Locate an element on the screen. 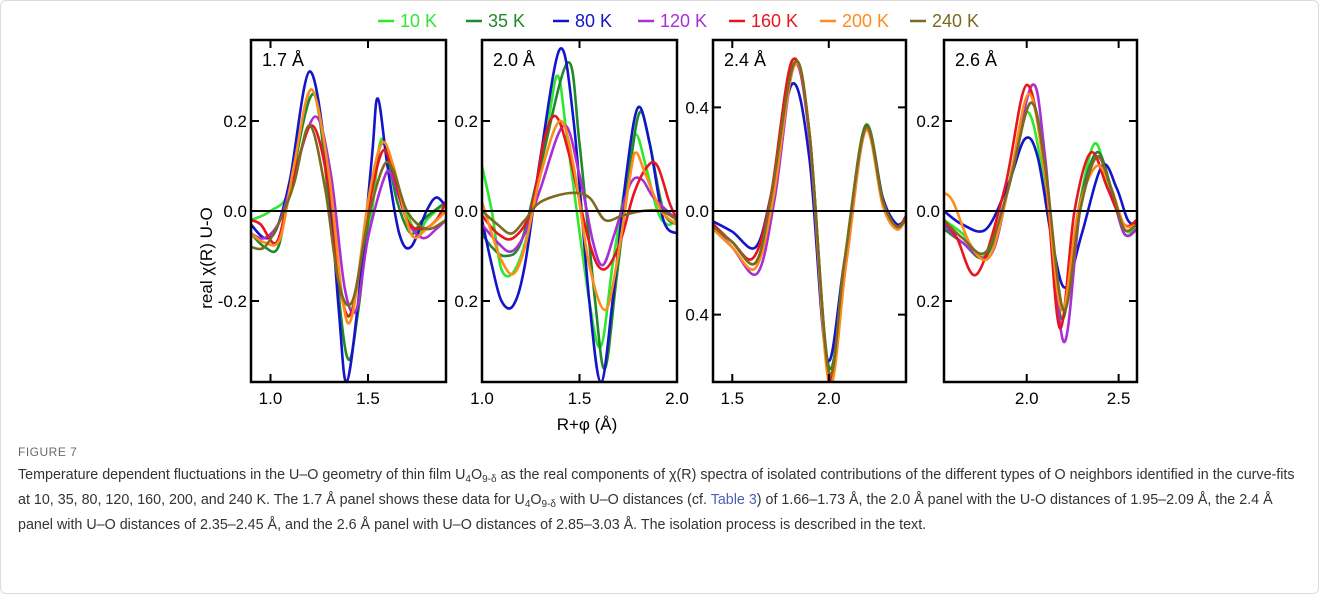 The image size is (1319, 594). legend-label: 10 K is located at coordinates (418, 21).